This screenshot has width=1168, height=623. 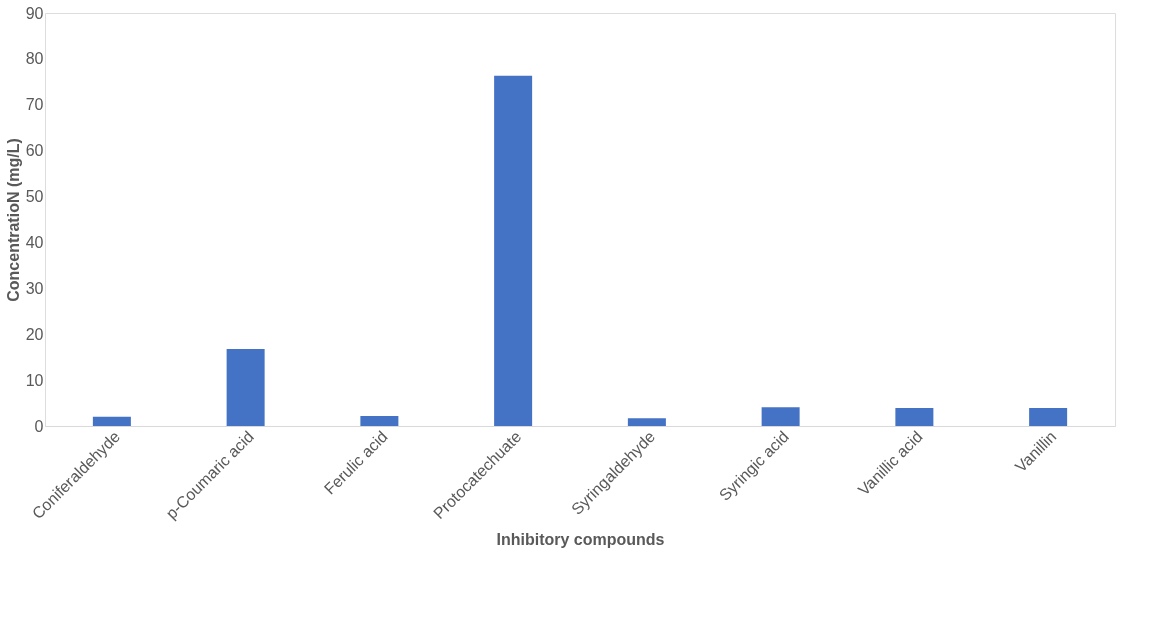 What do you see at coordinates (34, 334) in the screenshot?
I see `y-tick-label: 20` at bounding box center [34, 334].